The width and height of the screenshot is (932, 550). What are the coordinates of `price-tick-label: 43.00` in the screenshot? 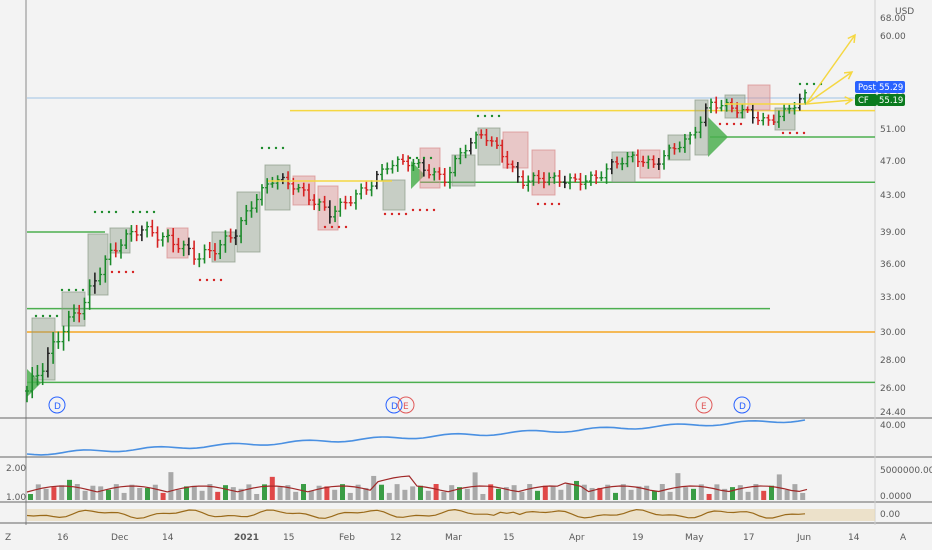 It's located at (893, 196).